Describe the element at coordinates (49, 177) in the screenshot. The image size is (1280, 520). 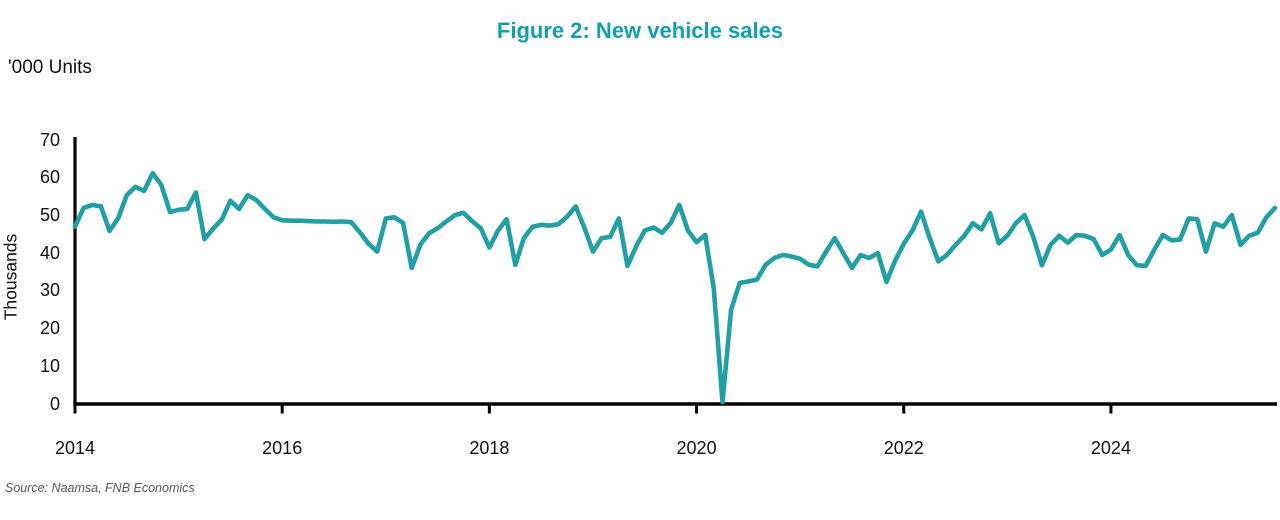
I see `y-tick-label: 60` at that location.